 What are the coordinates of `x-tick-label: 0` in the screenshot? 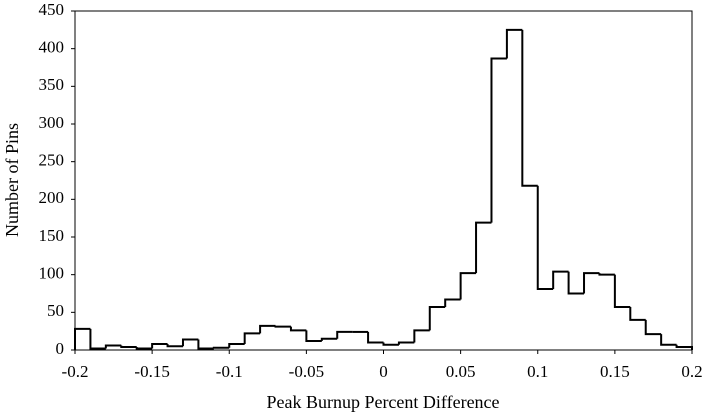 It's located at (383, 371).